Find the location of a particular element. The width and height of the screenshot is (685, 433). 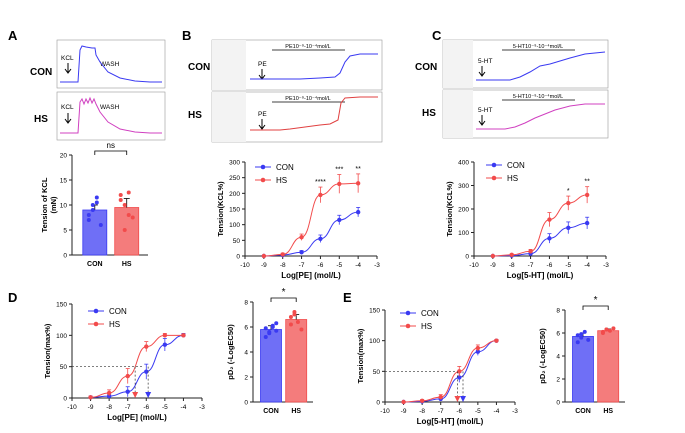

y-tick-label: 15 is located at coordinates (64, 181).